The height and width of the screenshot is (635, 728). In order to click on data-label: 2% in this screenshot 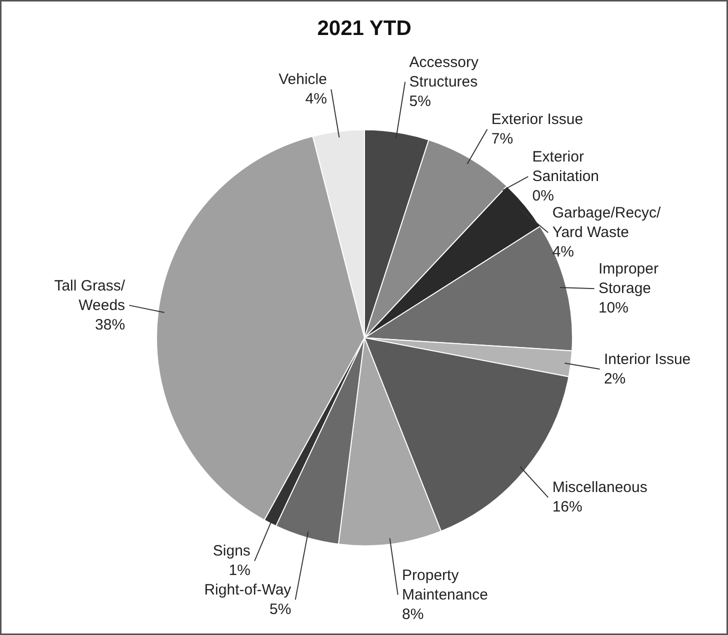, I will do `click(615, 379)`.